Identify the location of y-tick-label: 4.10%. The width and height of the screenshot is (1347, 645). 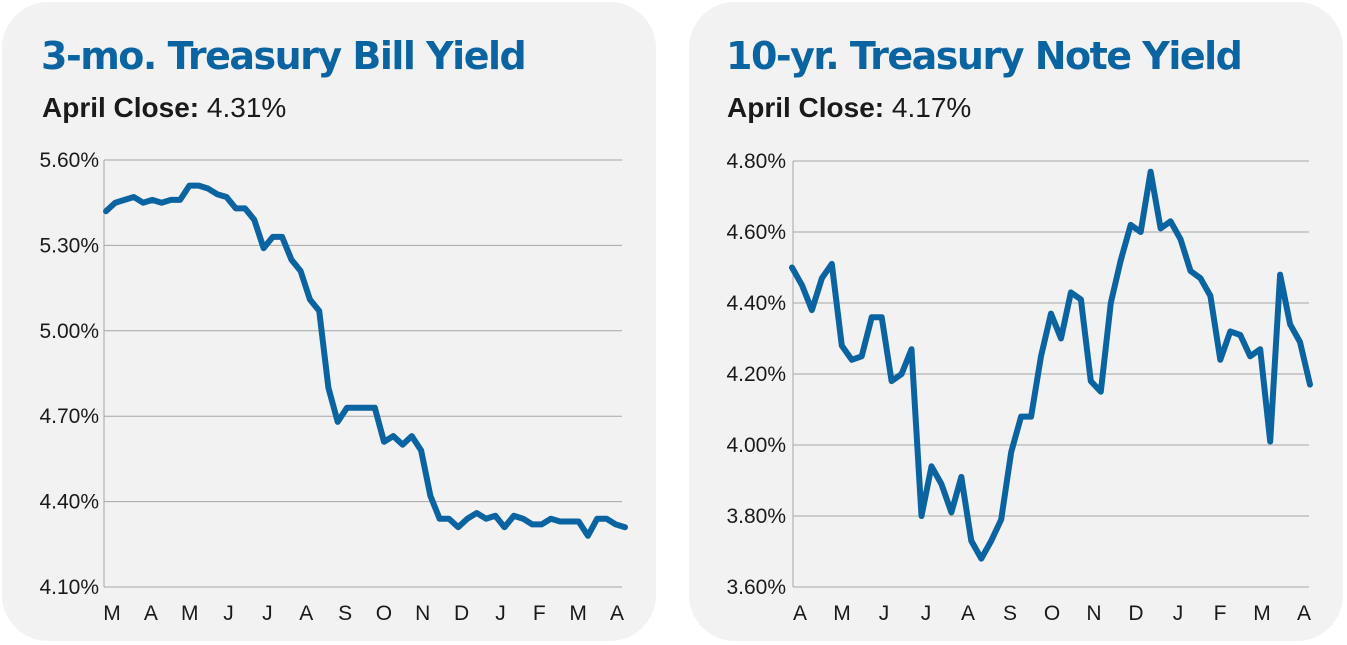
(69, 587).